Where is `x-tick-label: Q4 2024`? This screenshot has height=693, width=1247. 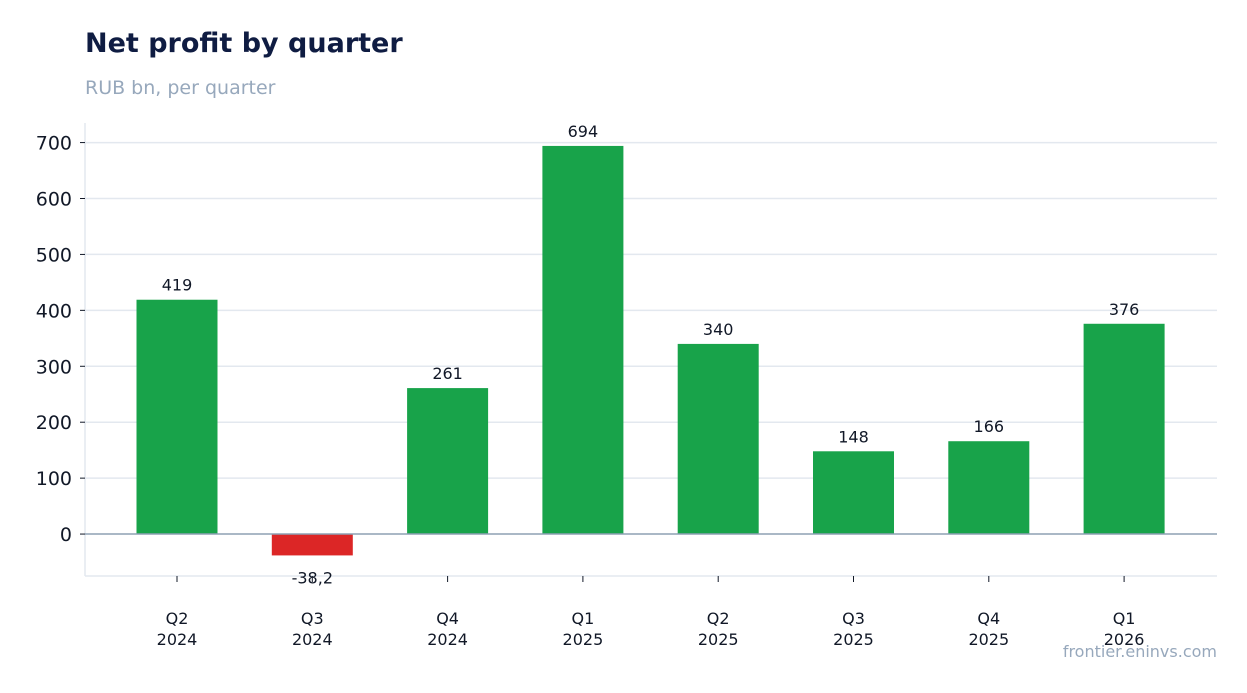
x-tick-label: Q4 2024 is located at coordinates (447, 629).